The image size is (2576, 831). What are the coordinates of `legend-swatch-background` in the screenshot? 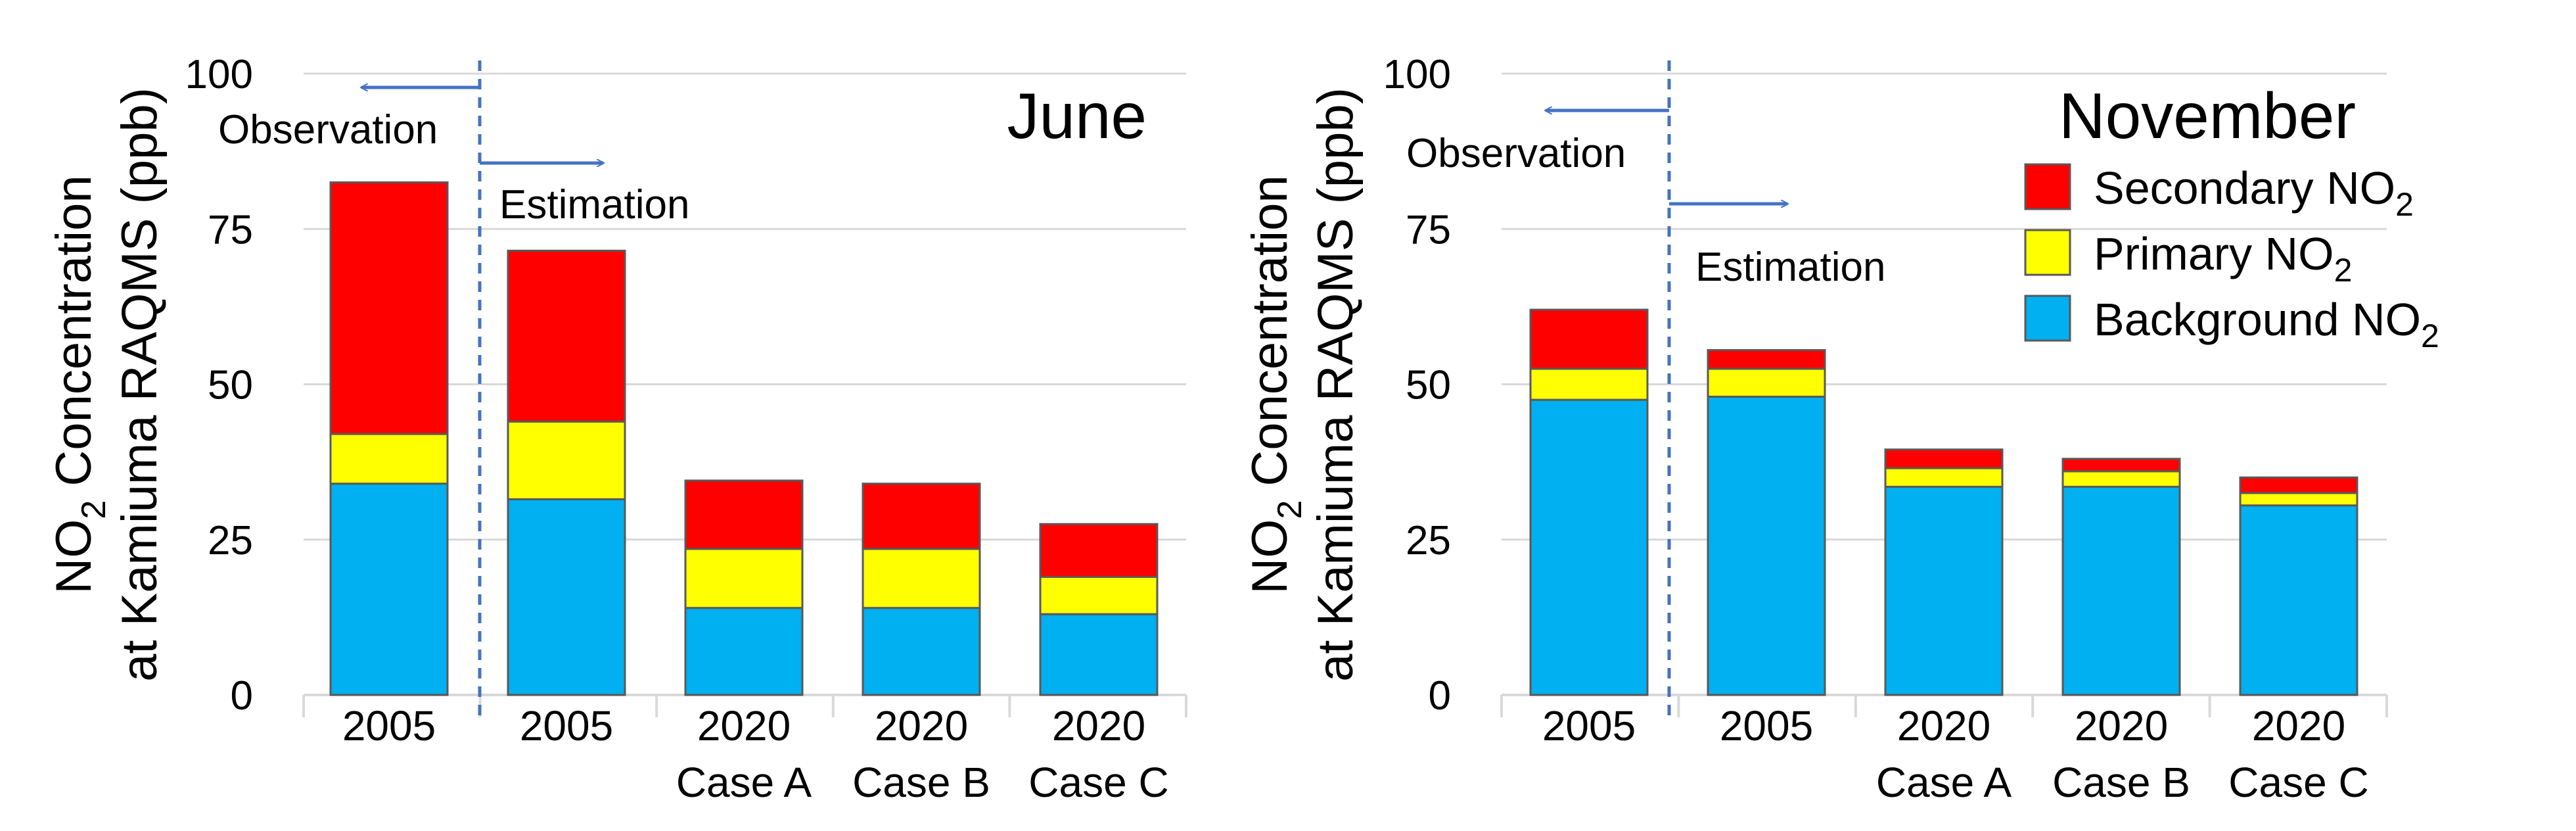 It's located at (2047, 318).